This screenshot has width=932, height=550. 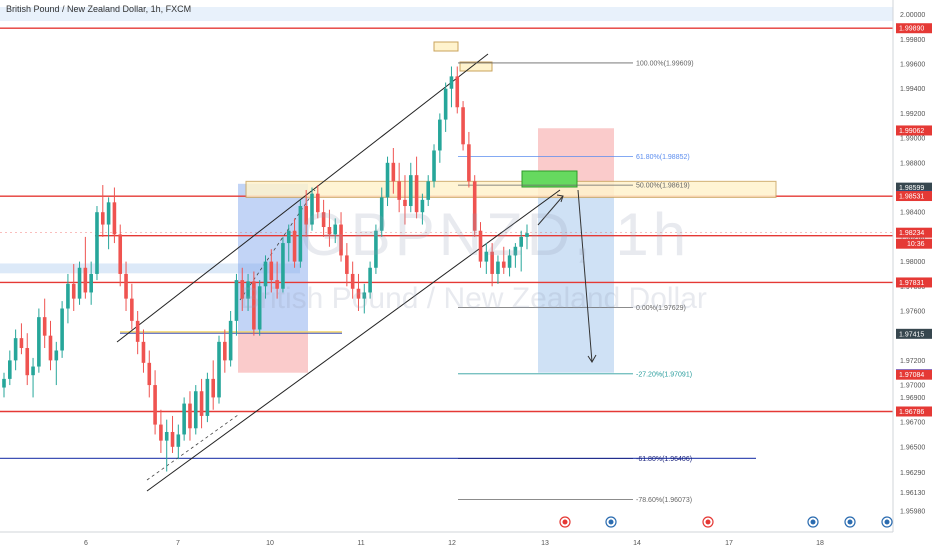 I want to click on price-label-text: 1.99890, so click(x=911, y=29).